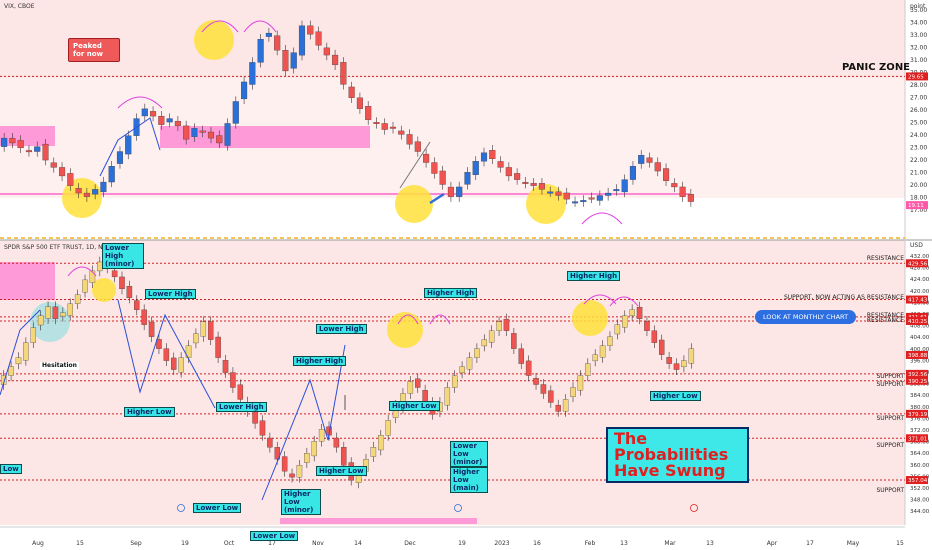 This screenshot has width=932, height=550. Describe the element at coordinates (341, 471) in the screenshot. I see `ann-higher-low-4: Higher Low` at that location.